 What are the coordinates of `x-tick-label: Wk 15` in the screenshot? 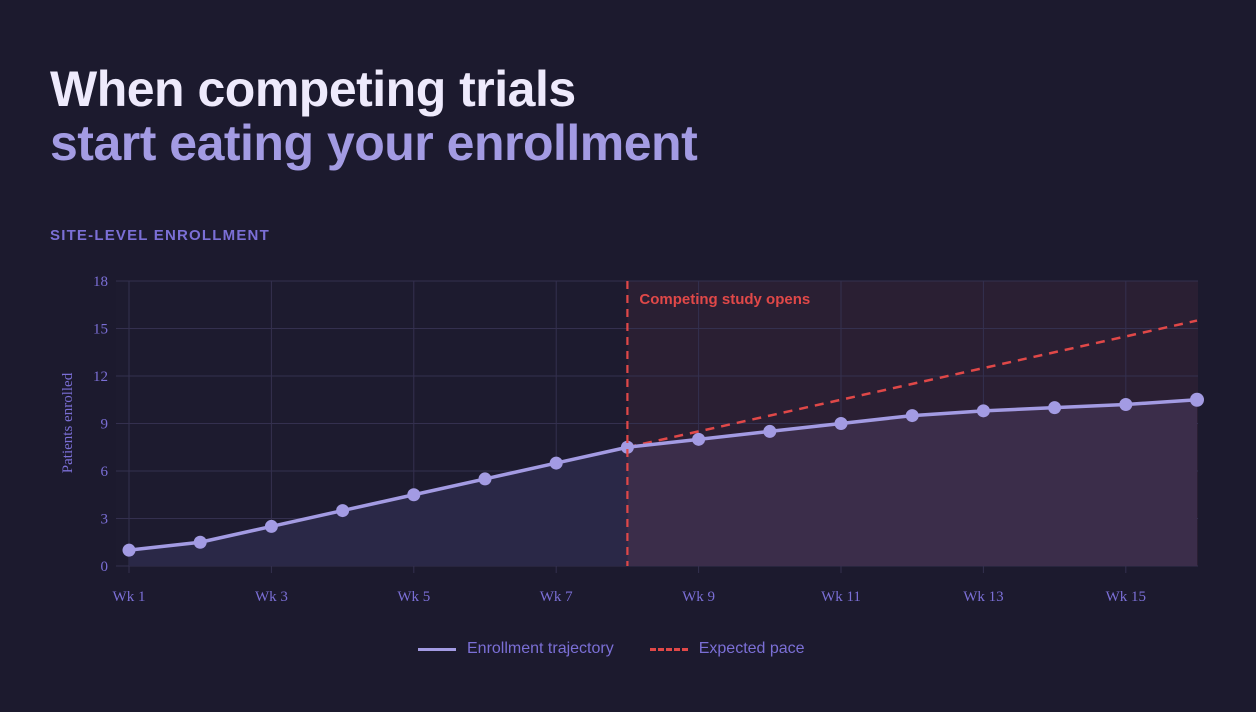 It's located at (1126, 597).